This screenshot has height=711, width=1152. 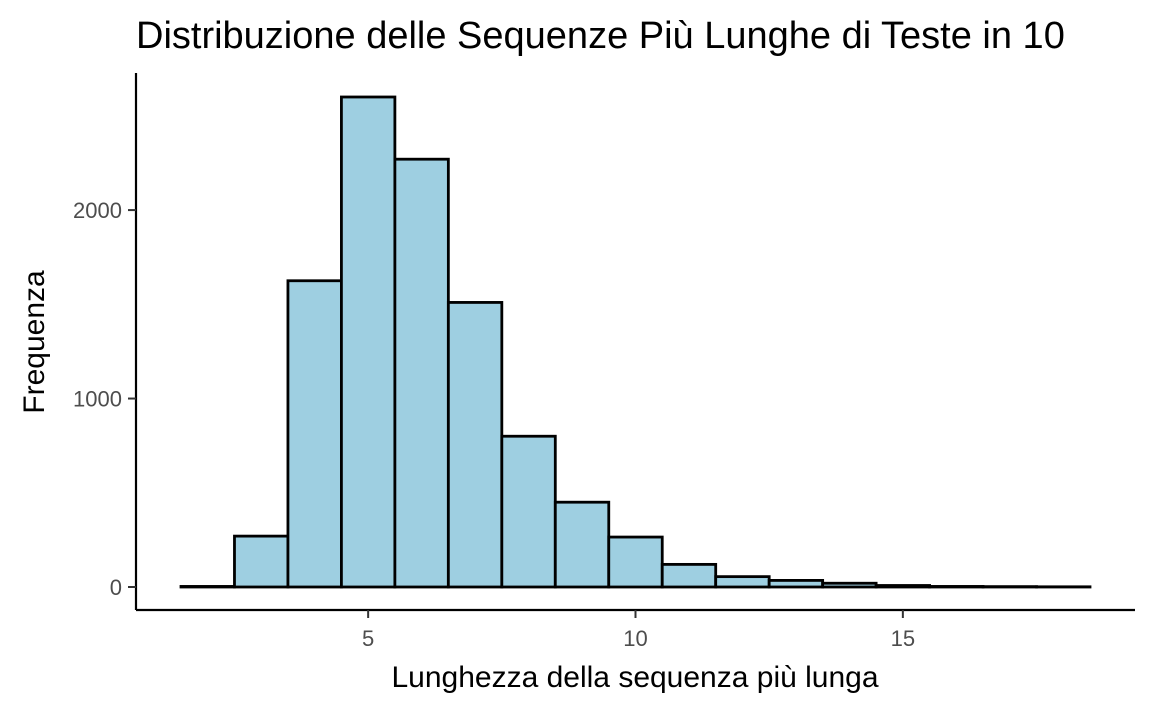 I want to click on x-tick-label: 10, so click(x=635, y=638).